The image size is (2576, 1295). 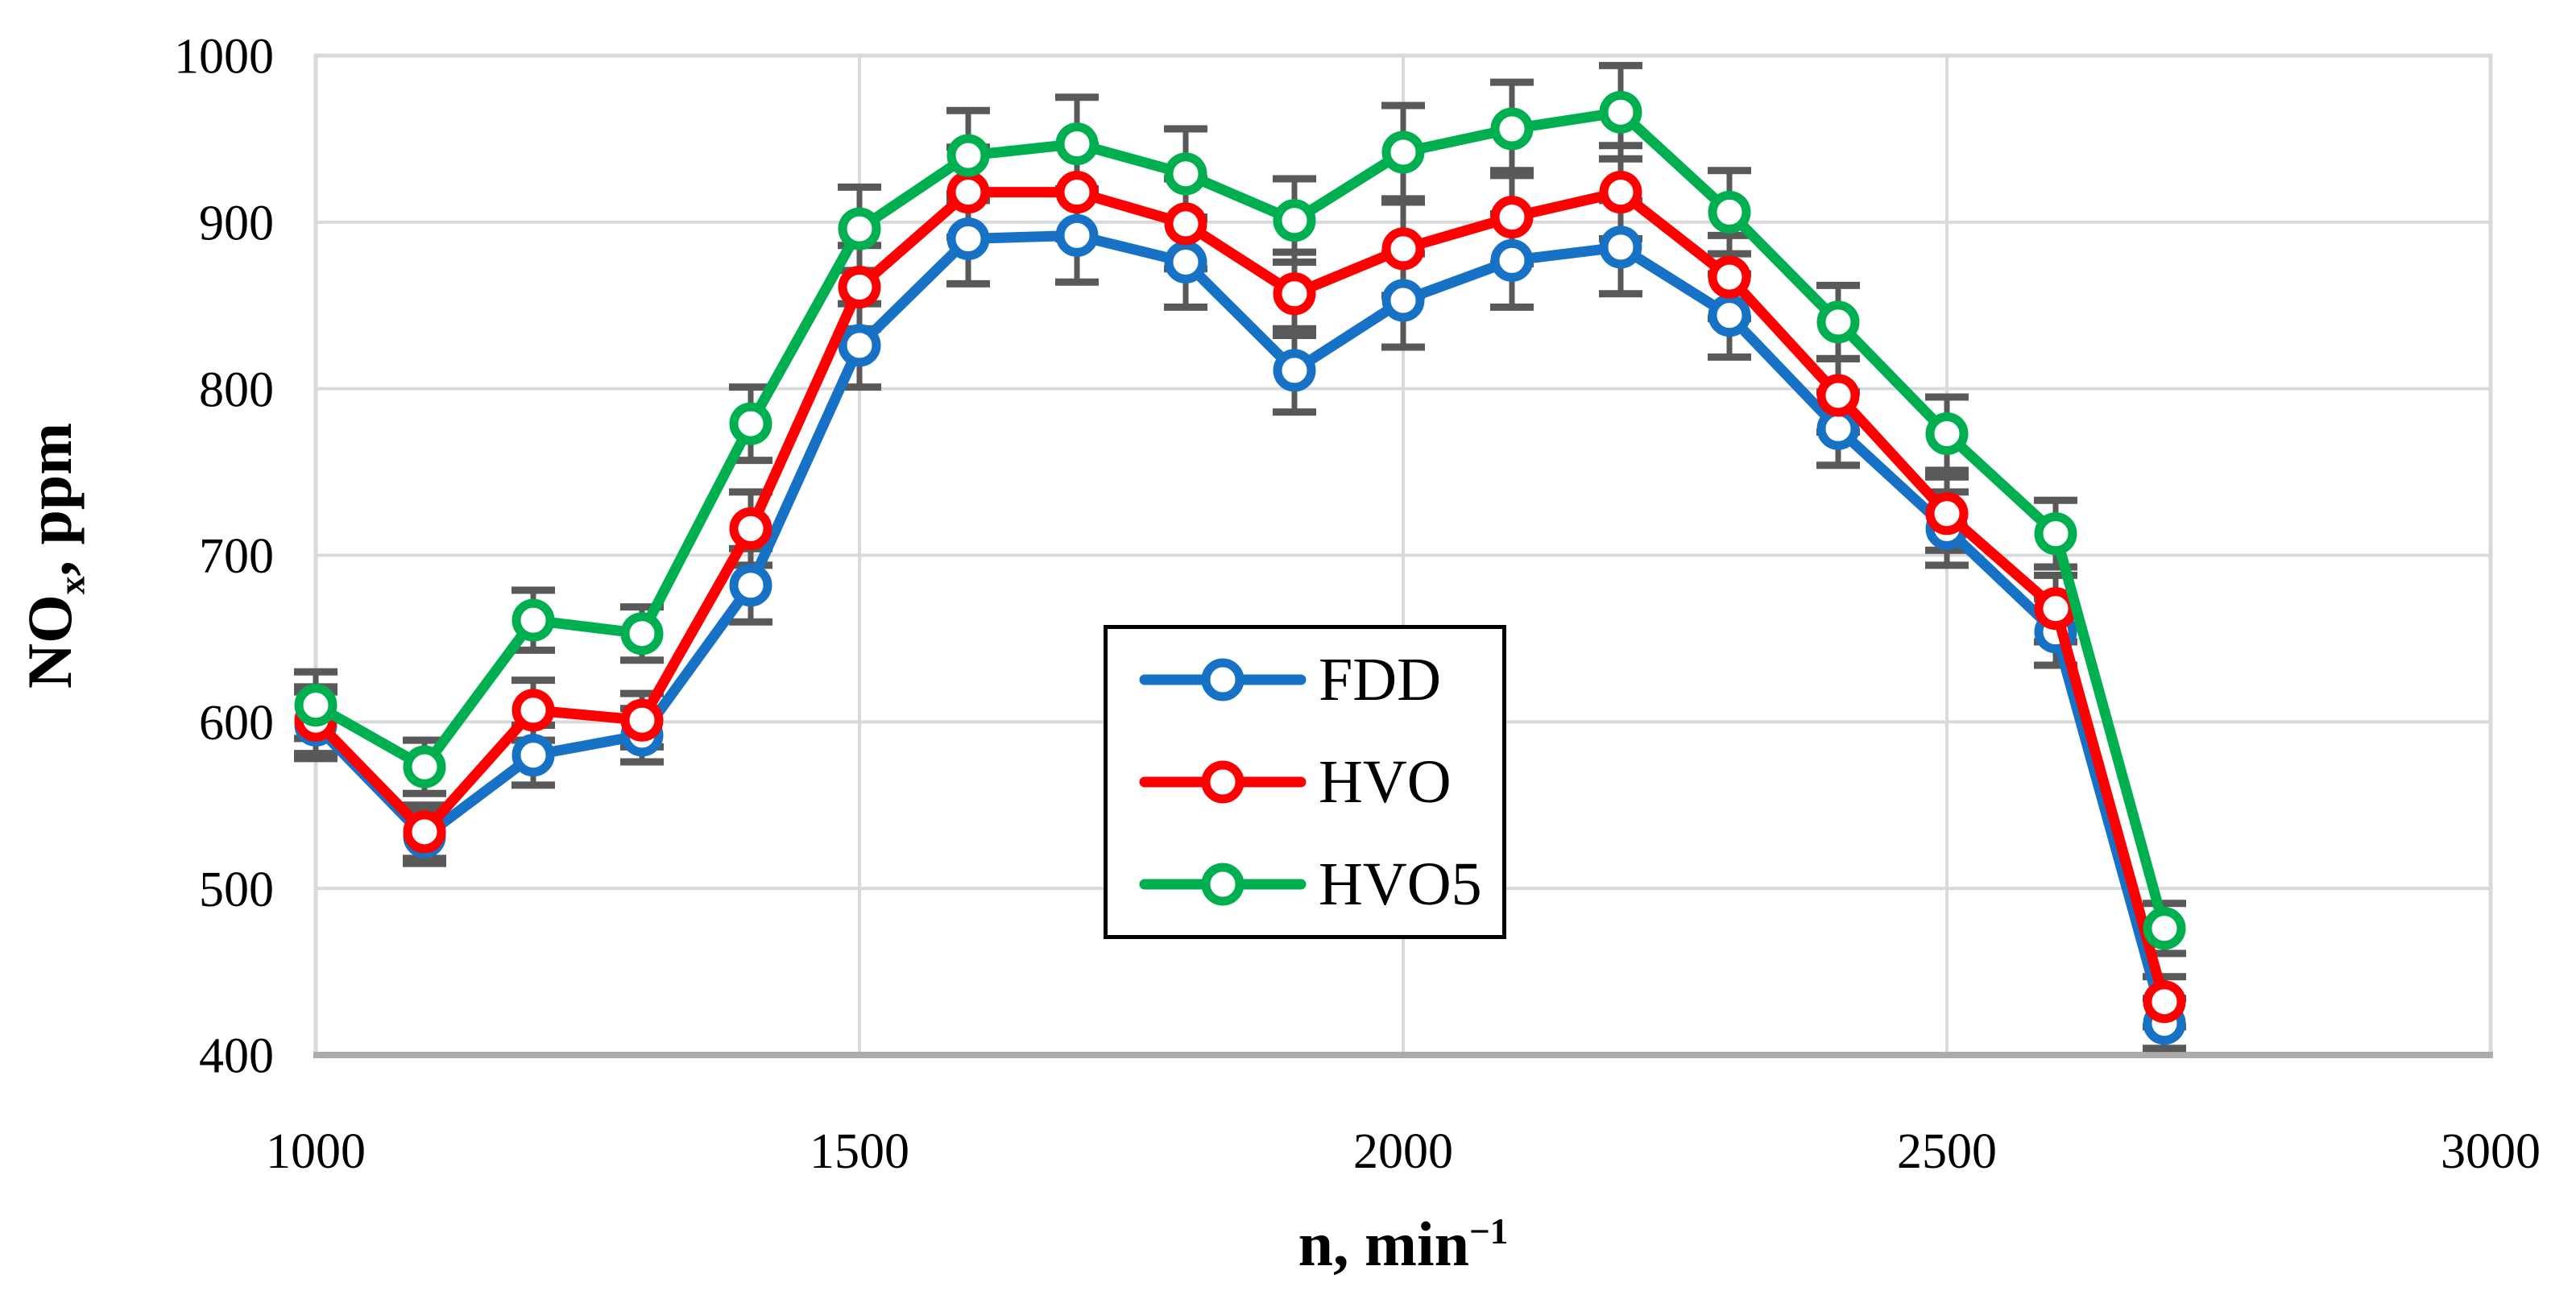 What do you see at coordinates (1400, 884) in the screenshot?
I see `legend-label-hvo5: HVO5` at bounding box center [1400, 884].